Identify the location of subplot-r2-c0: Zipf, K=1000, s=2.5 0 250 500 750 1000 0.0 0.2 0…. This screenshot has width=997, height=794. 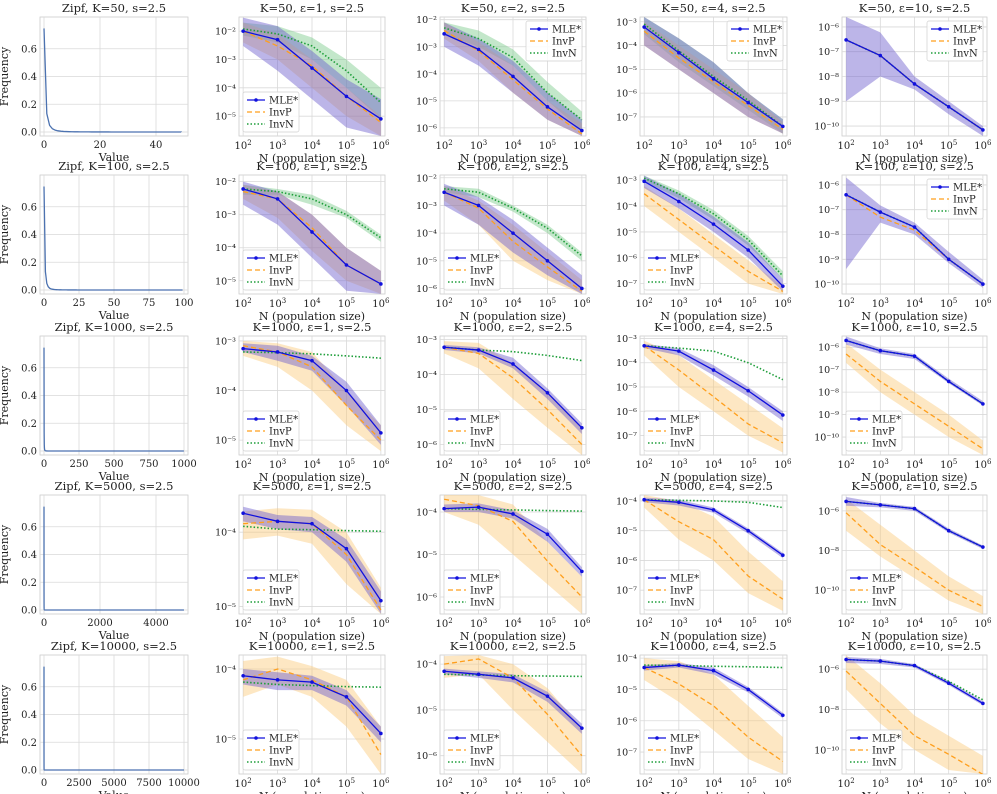
(98, 401).